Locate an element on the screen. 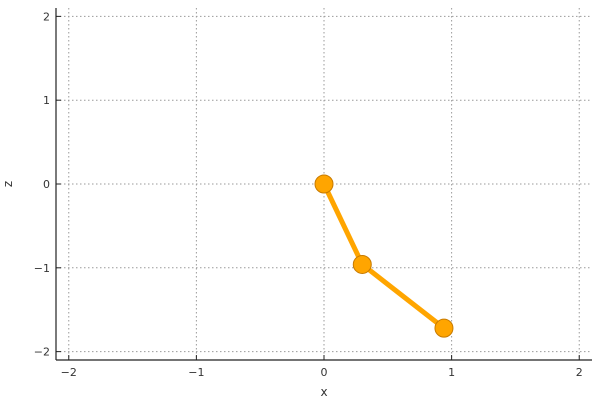  series-line is located at coordinates (384, 256).